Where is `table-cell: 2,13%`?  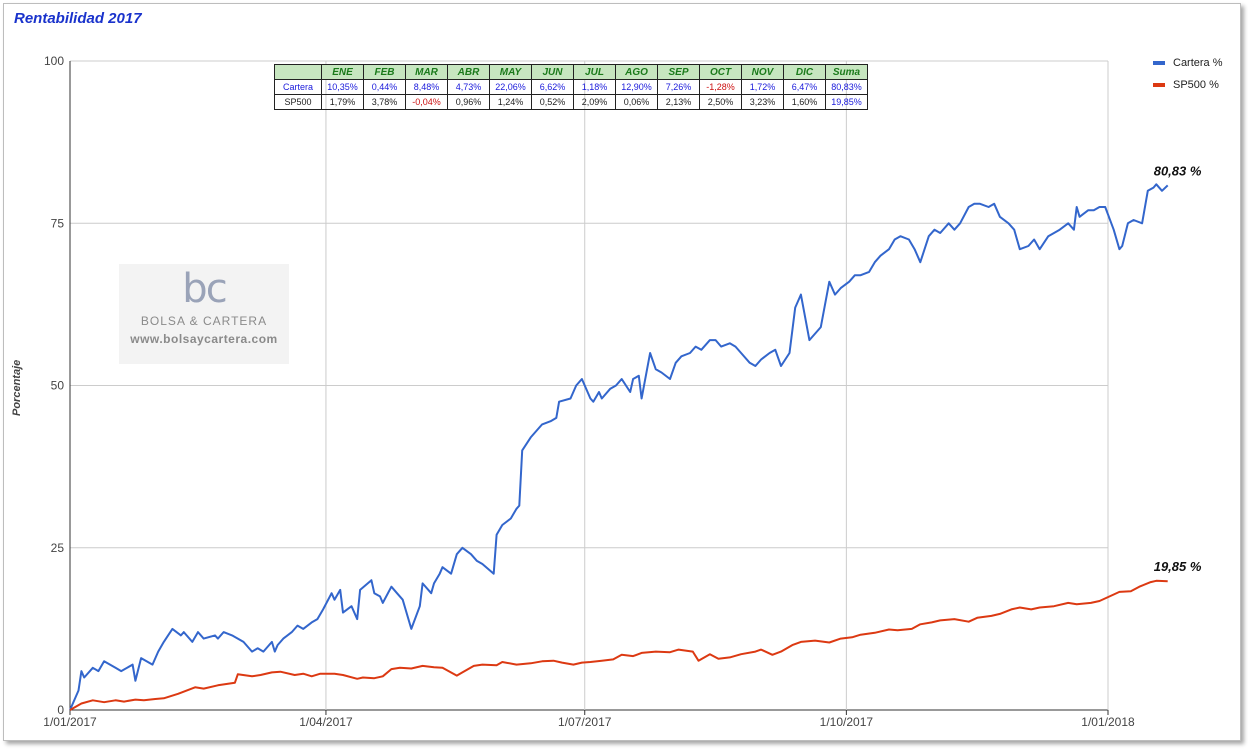 table-cell: 2,13% is located at coordinates (678, 102).